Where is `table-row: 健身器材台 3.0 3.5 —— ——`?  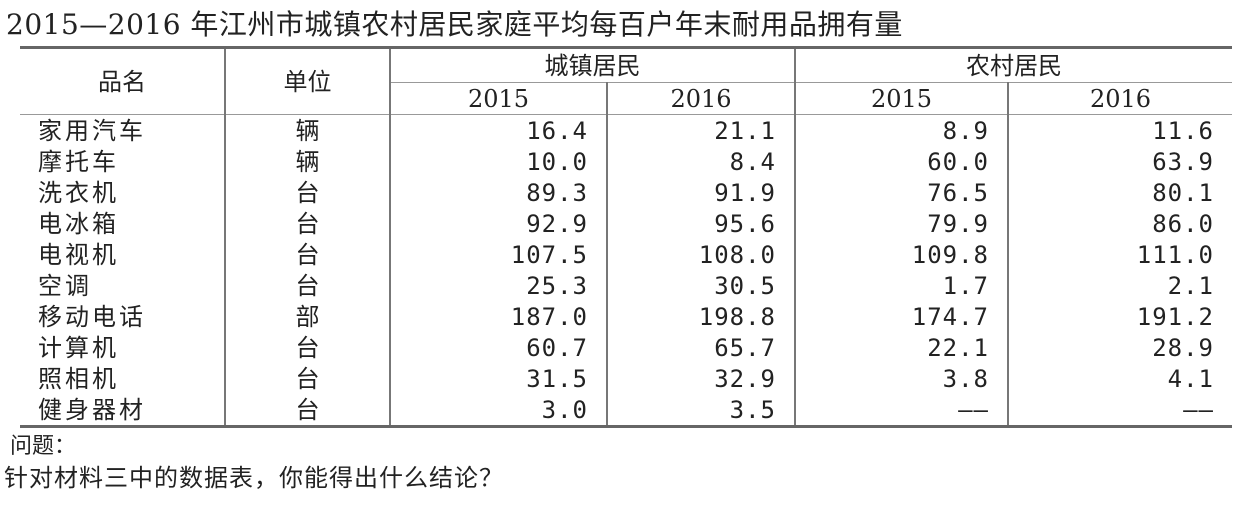
table-row: 健身器材台 3.0 3.5 —— —— is located at coordinates (626, 411).